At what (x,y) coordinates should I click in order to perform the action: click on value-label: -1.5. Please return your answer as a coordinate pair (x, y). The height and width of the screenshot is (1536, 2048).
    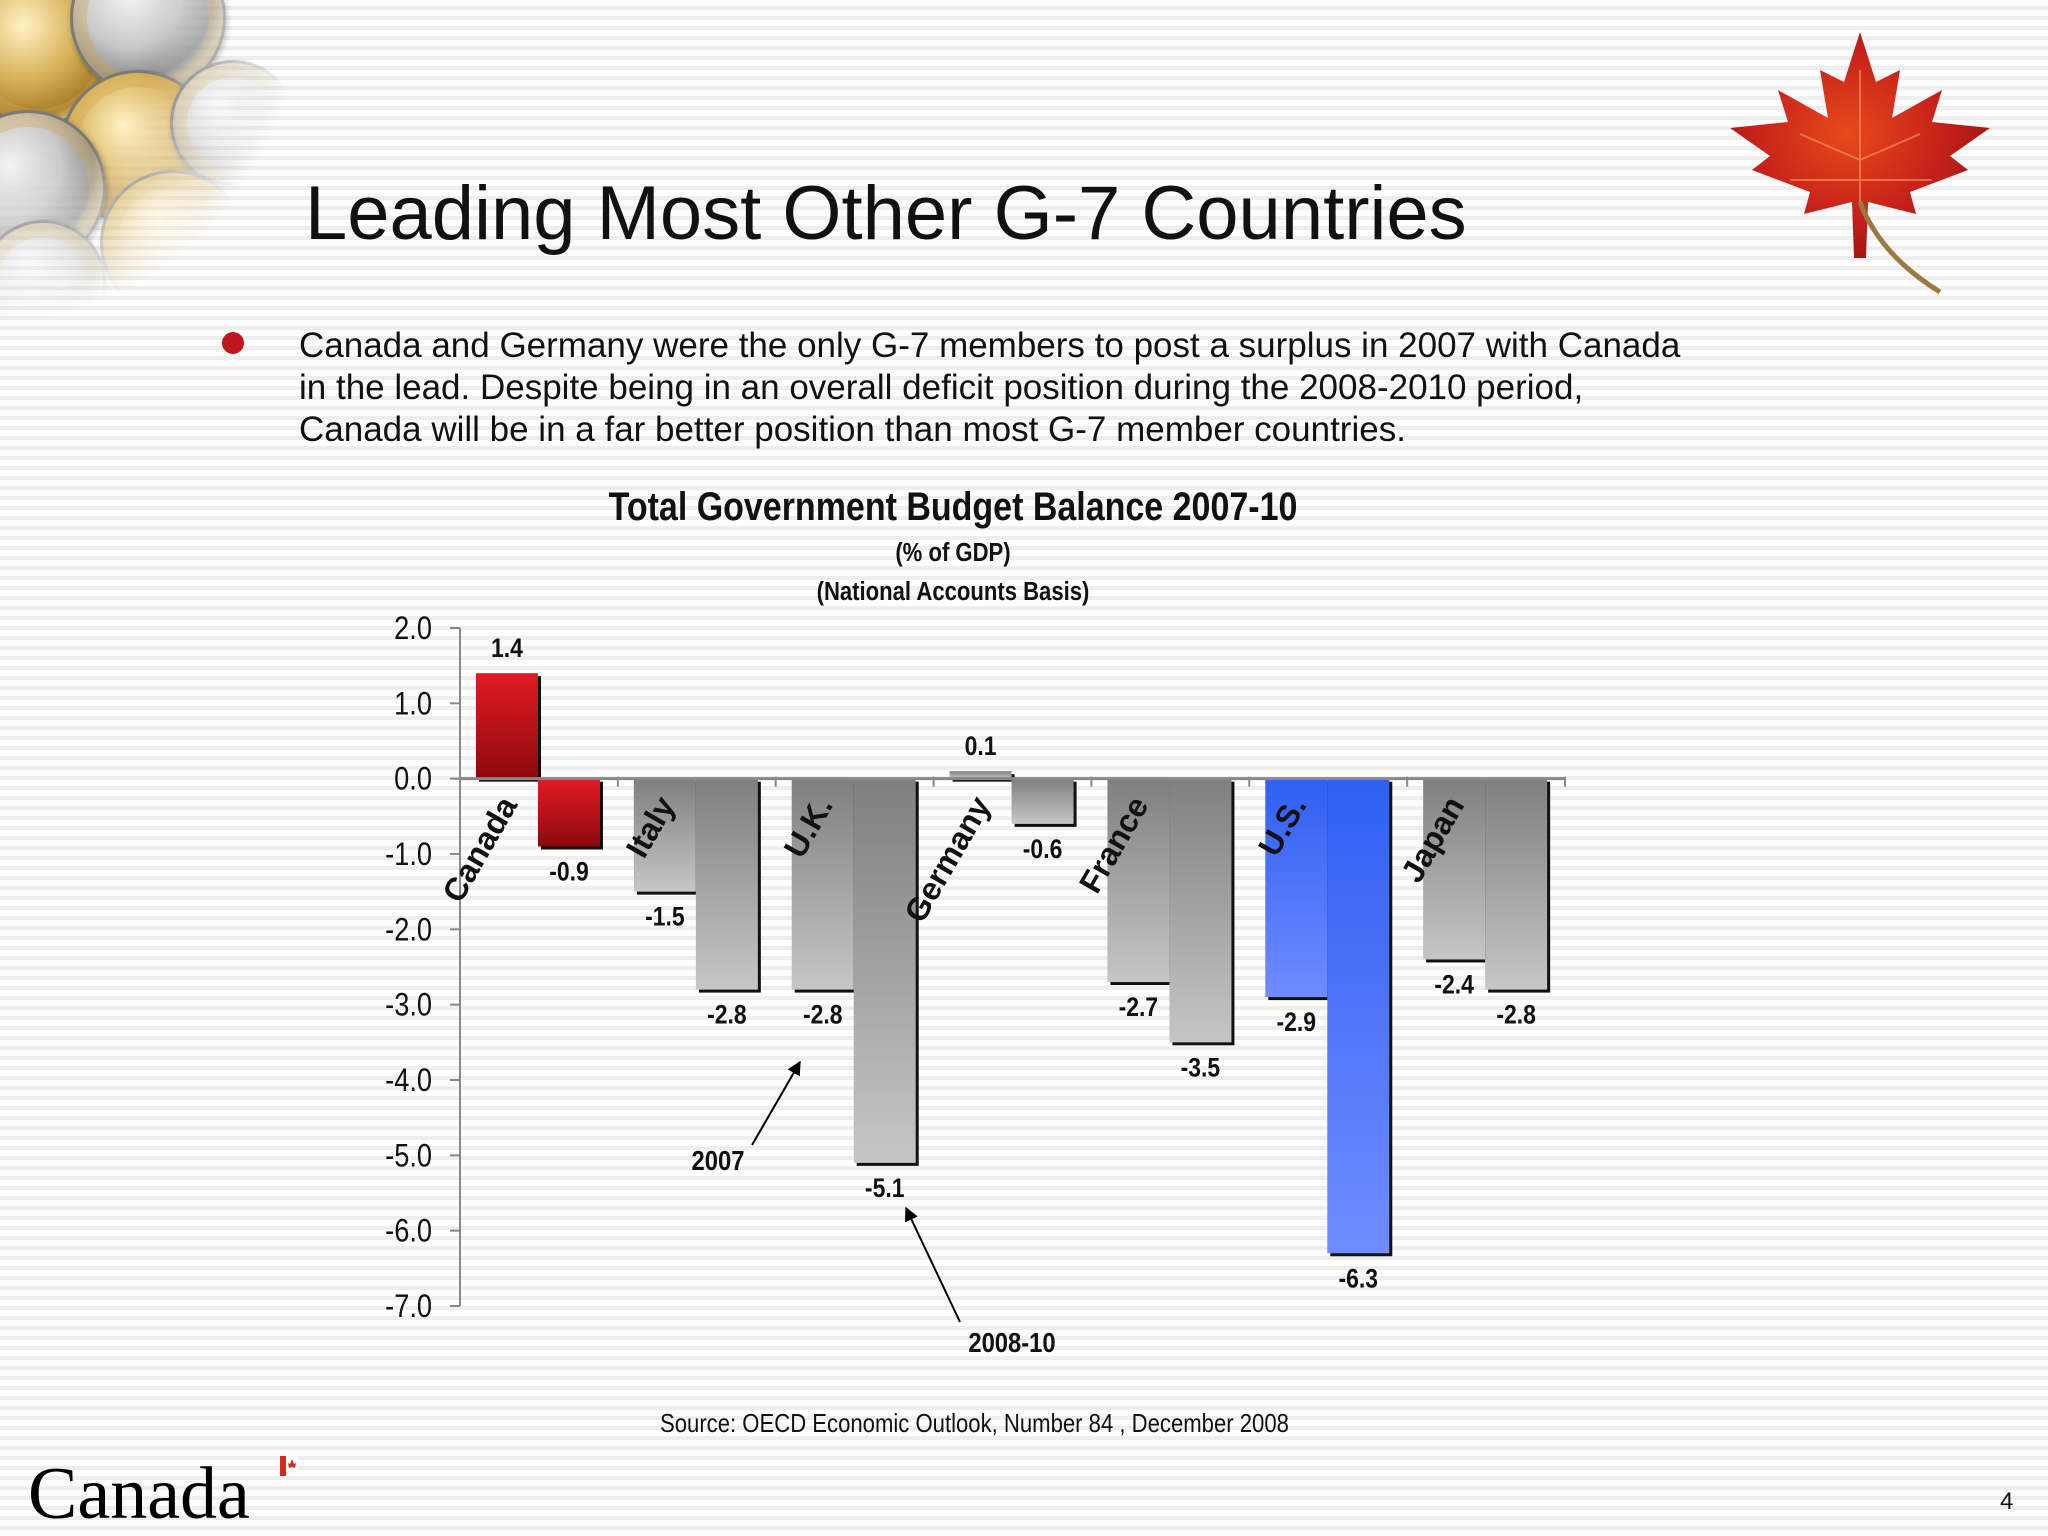
    Looking at the image, I should click on (665, 917).